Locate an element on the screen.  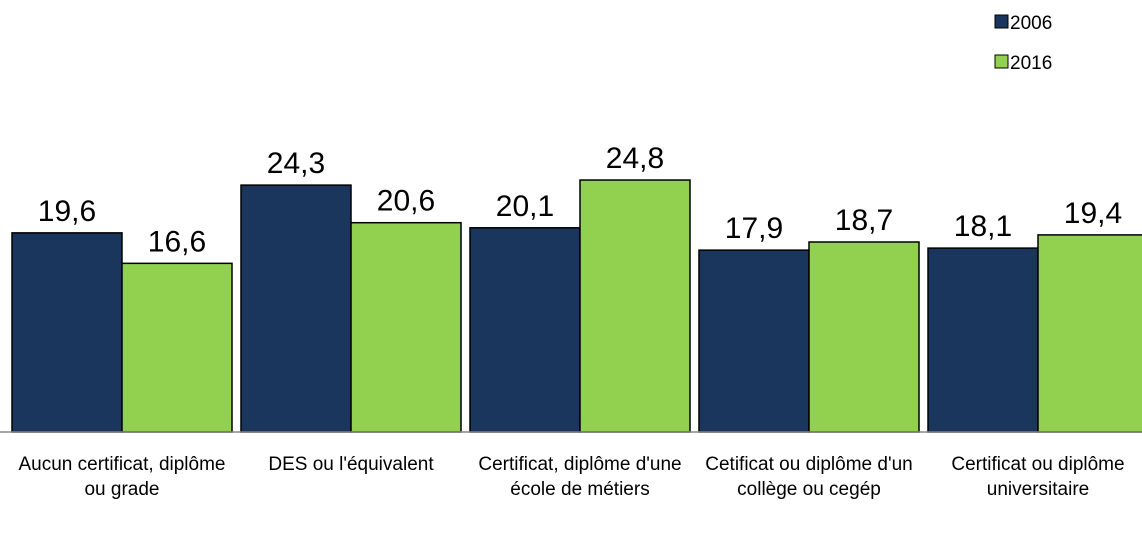
data-label: 17,9 is located at coordinates (754, 228).